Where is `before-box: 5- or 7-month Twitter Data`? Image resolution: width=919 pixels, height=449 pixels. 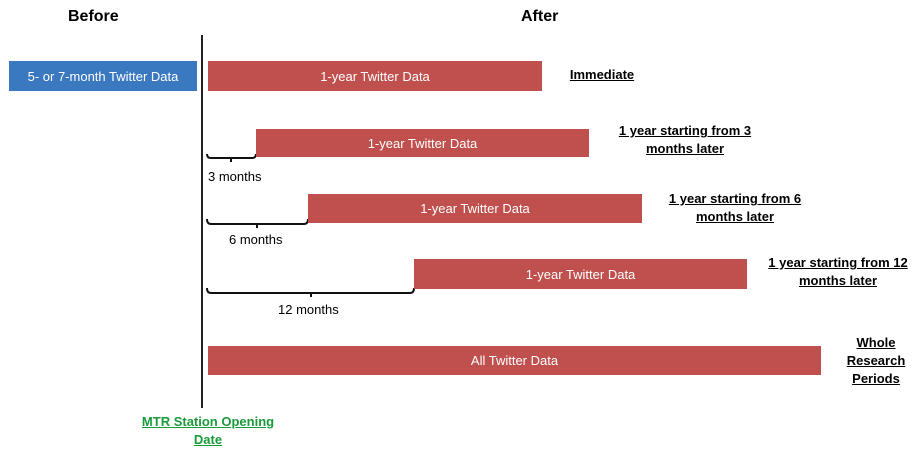
before-box: 5- or 7-month Twitter Data is located at coordinates (103, 76).